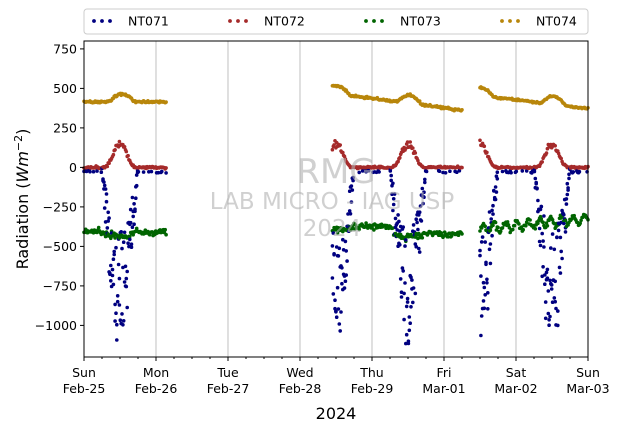 Image resolution: width=622 pixels, height=433 pixels. Describe the element at coordinates (372, 388) in the screenshot. I see `x-tick-label-date: Feb-29` at that location.